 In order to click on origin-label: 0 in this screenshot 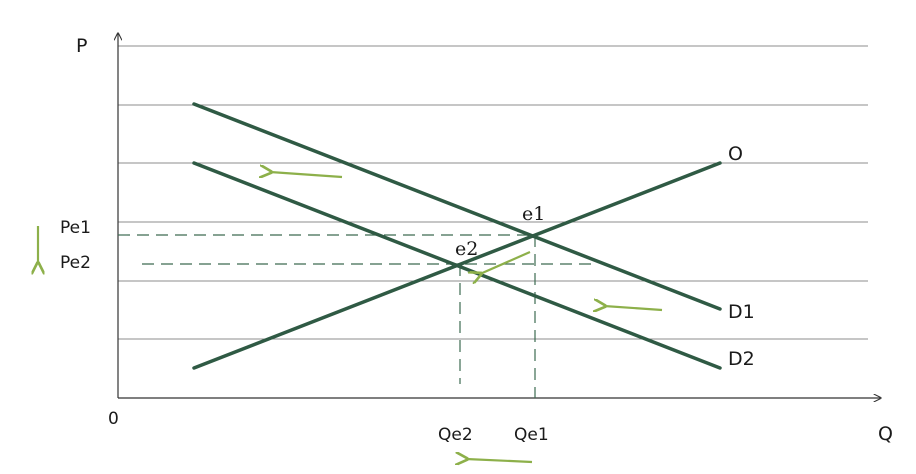, I will do `click(113, 419)`.